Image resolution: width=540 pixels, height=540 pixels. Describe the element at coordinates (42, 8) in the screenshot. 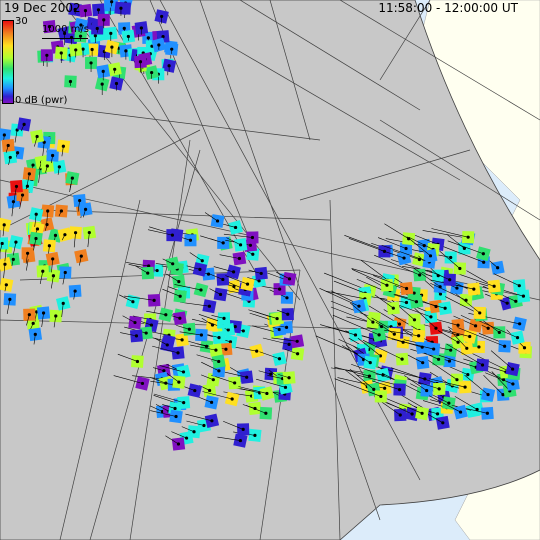

I see `date-label: 19 Dec 2002` at that location.